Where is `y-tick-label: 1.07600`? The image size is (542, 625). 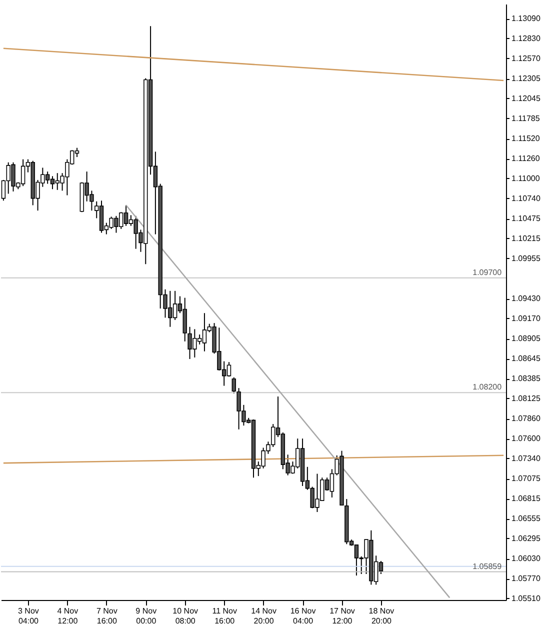 y-tick-label: 1.07600 is located at coordinates (526, 439).